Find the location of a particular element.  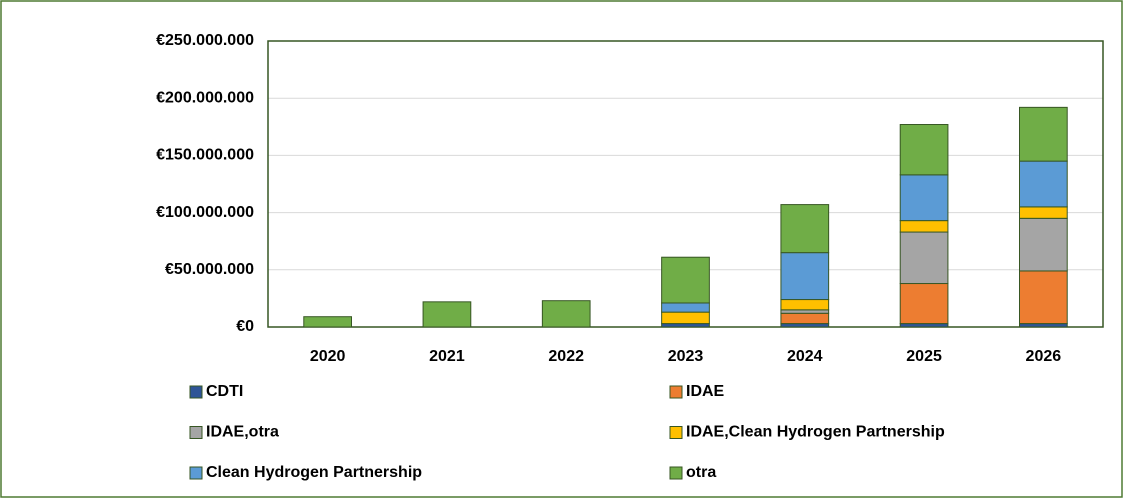

y-tick-label: €50.000.000 is located at coordinates (209, 269).